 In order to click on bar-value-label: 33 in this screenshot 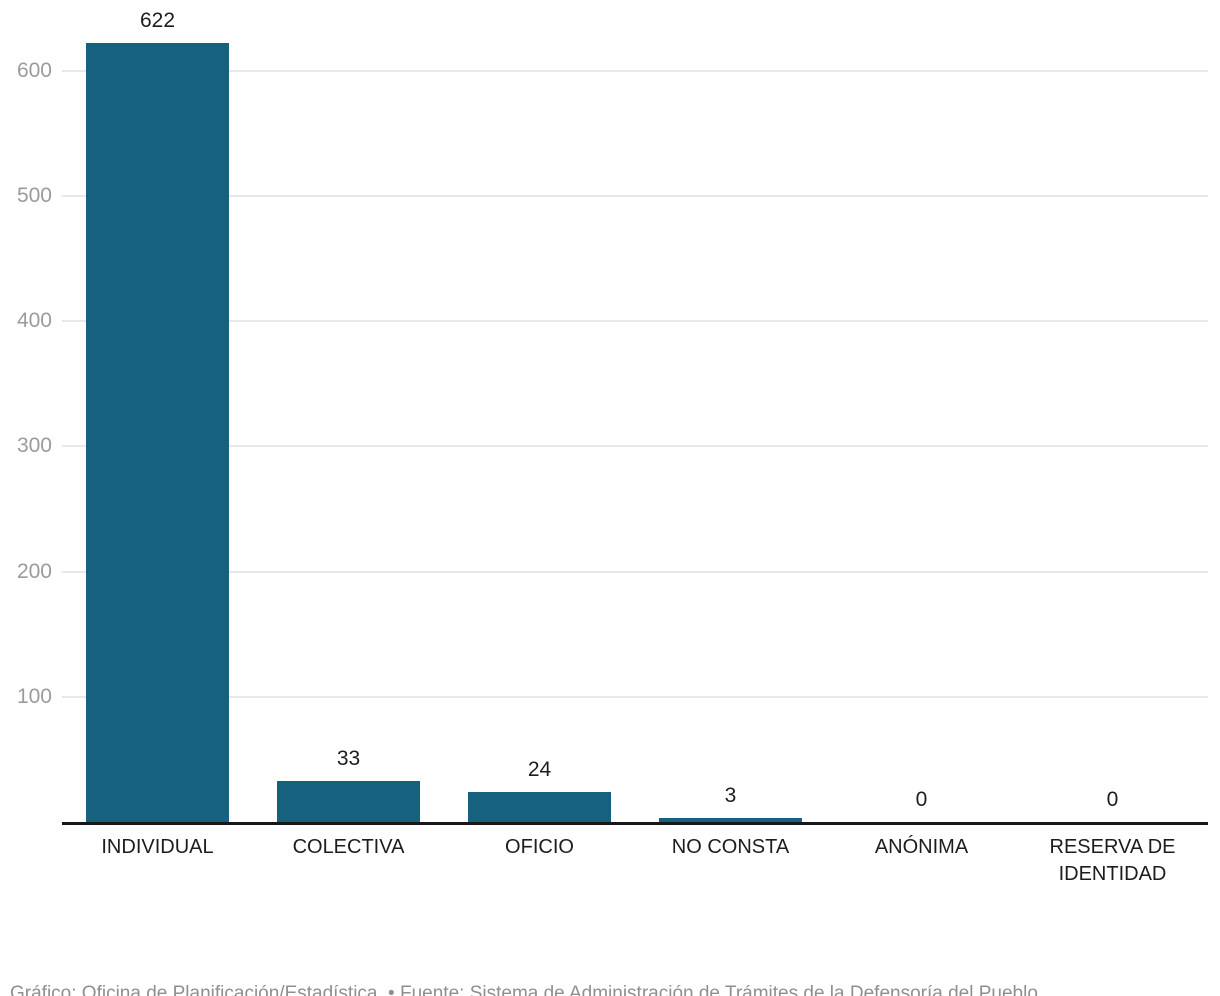, I will do `click(348, 758)`.